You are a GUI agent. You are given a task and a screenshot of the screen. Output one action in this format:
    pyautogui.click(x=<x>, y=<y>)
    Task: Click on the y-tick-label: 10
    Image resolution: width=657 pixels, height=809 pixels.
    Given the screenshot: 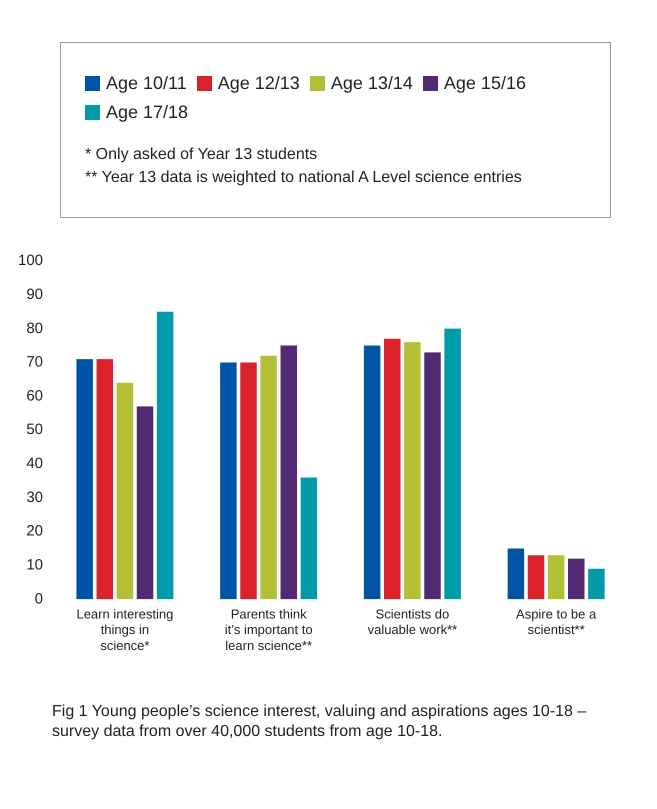 What is the action you would take?
    pyautogui.click(x=35, y=565)
    